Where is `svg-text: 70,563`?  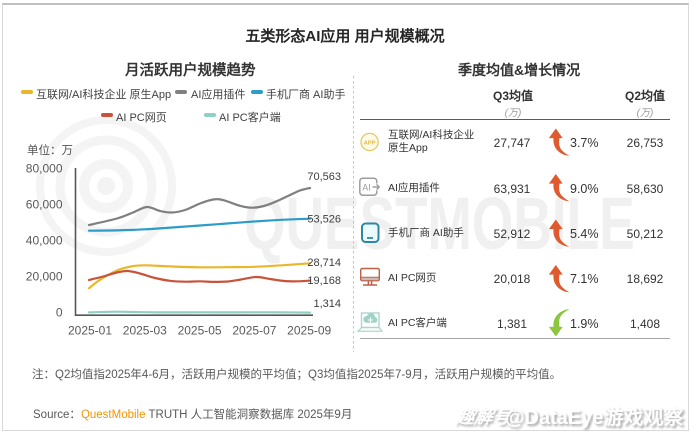 svg-text: 70,563 is located at coordinates (324, 177).